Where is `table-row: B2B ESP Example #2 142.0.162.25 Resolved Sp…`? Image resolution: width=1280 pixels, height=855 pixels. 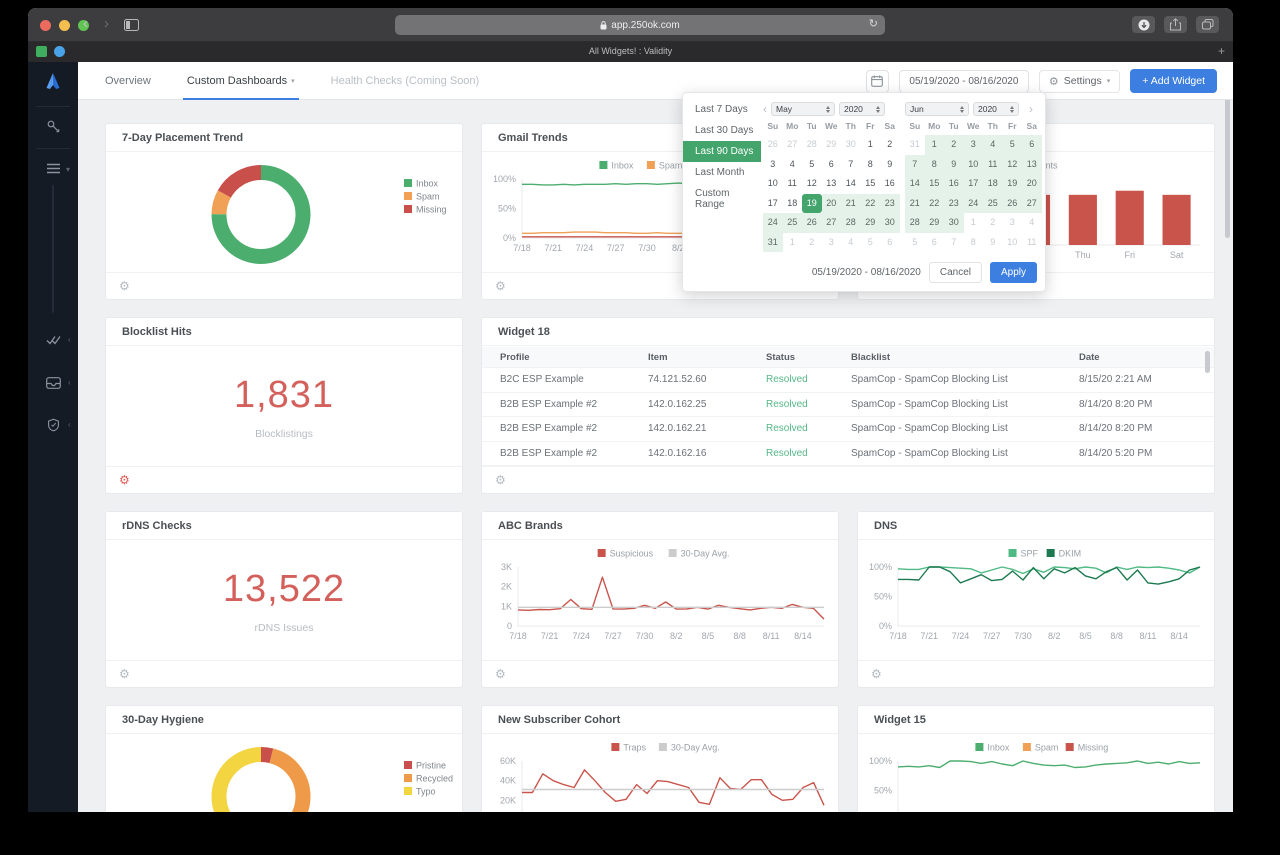 table-row: B2B ESP Example #2 142.0.162.25 Resolved Sp… is located at coordinates (848, 405).